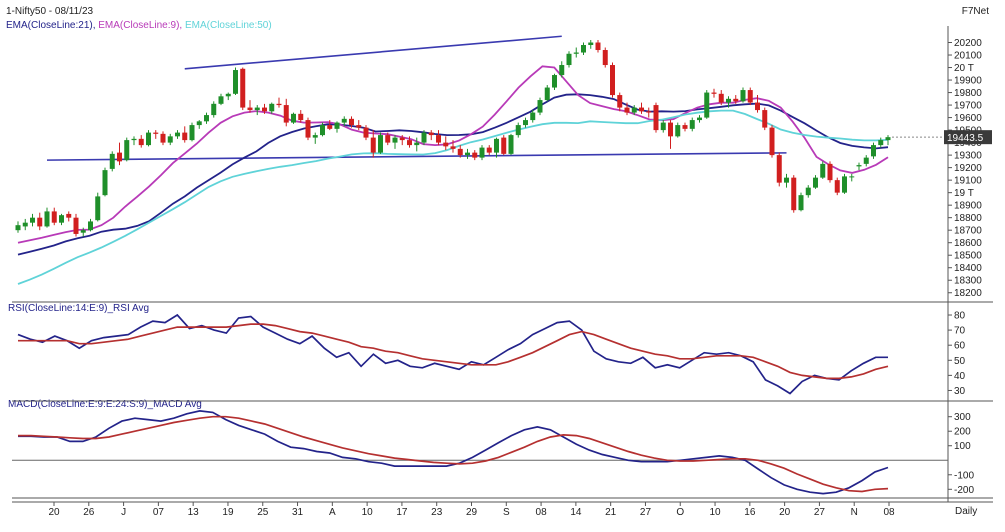 Image resolution: width=1005 pixels, height=532 pixels. Describe the element at coordinates (964, 193) in the screenshot. I see `price-tick-label: 19 T` at that location.